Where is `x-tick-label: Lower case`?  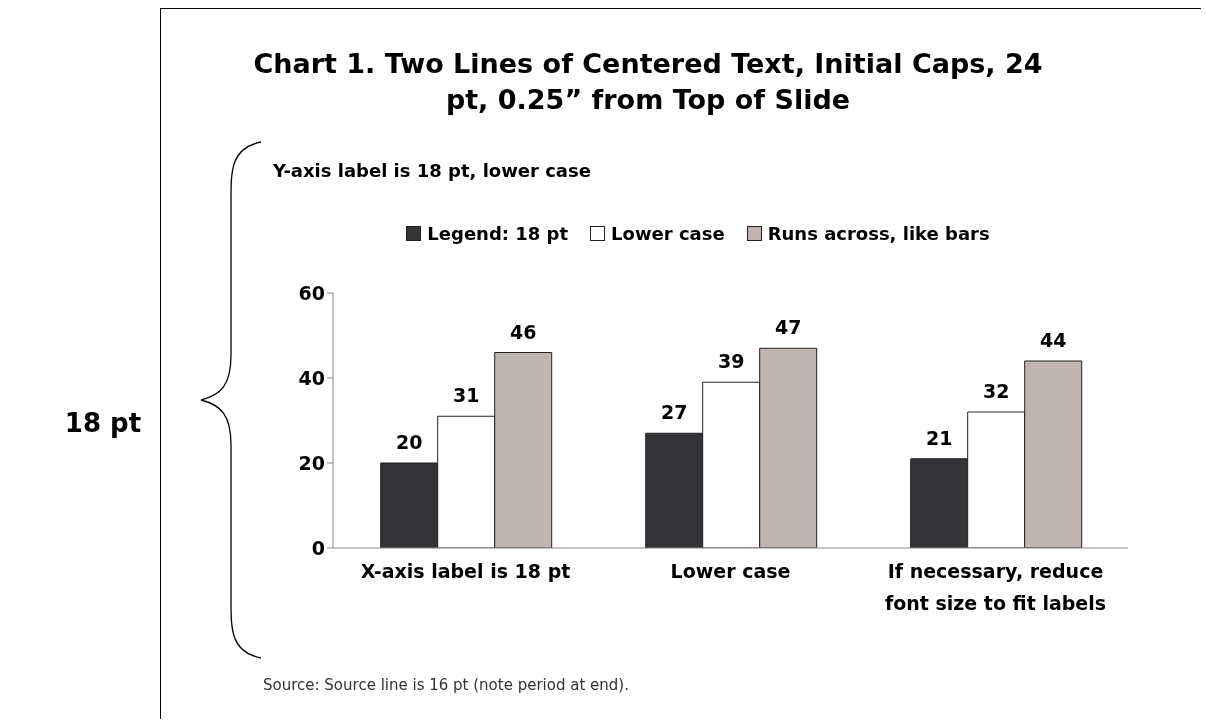 x-tick-label: Lower case is located at coordinates (730, 571).